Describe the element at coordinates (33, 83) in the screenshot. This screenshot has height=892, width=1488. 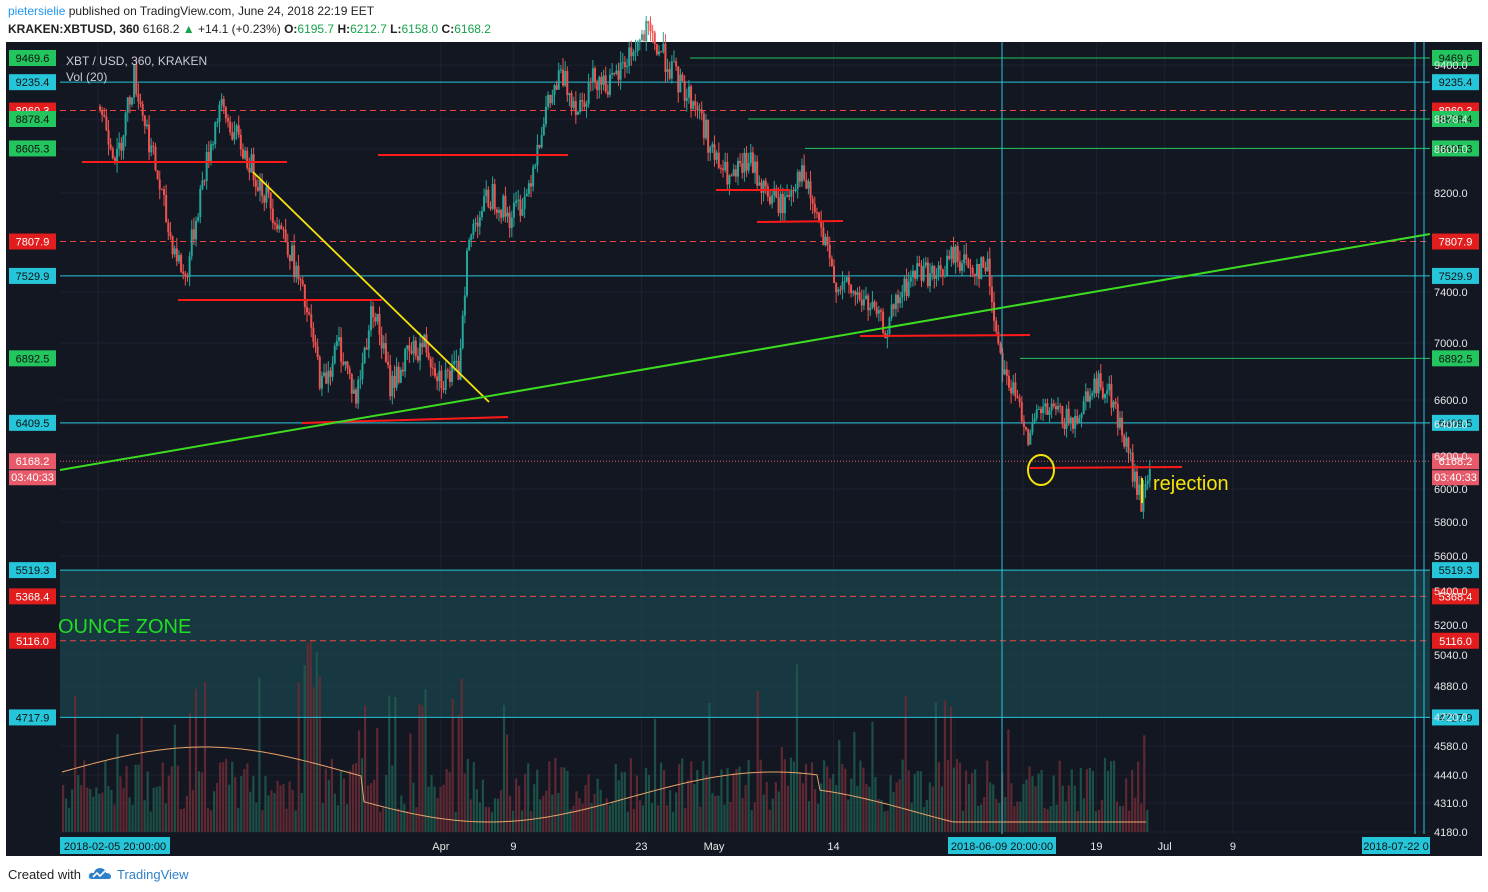
I see `level-price-text: 9235.4` at that location.